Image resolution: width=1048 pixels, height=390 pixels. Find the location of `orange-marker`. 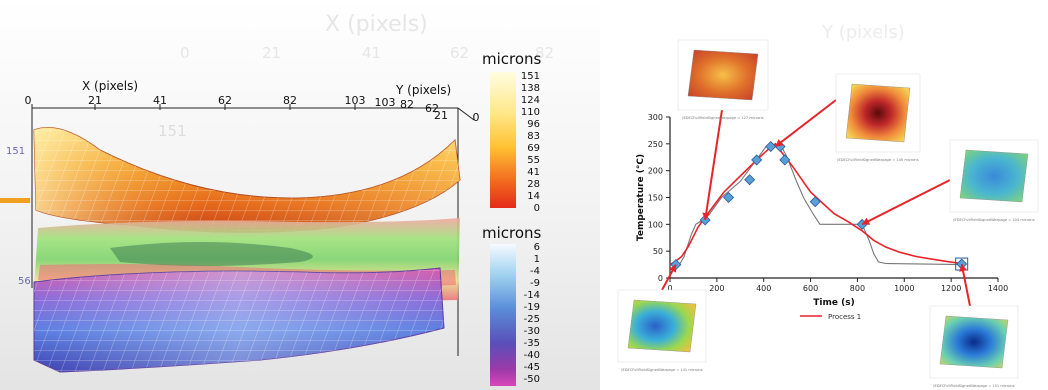

orange-marker is located at coordinates (15, 200).